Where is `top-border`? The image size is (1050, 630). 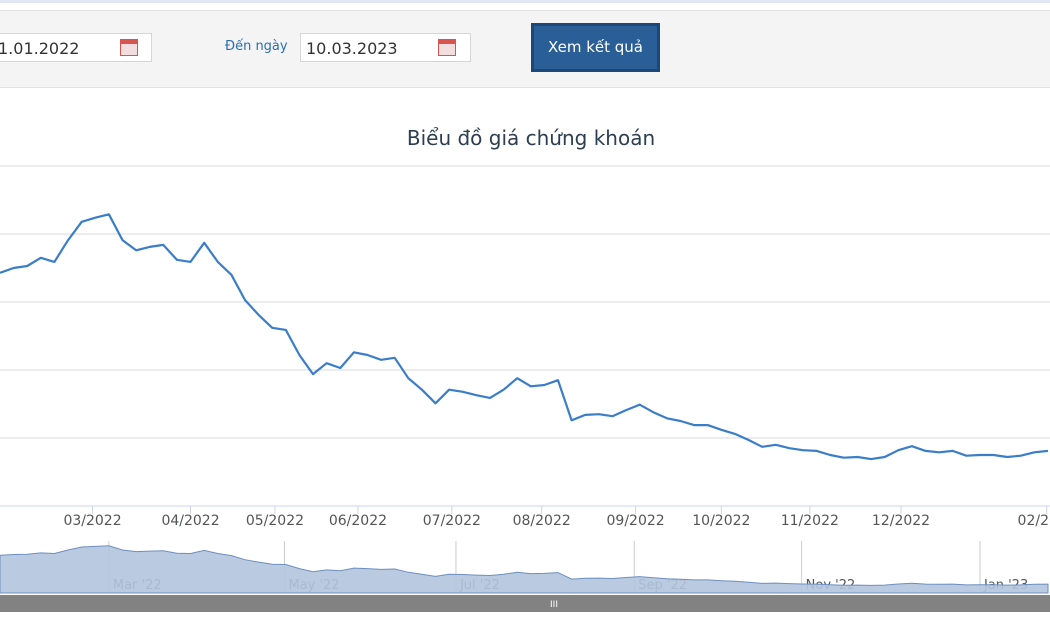
top-border is located at coordinates (525, 1).